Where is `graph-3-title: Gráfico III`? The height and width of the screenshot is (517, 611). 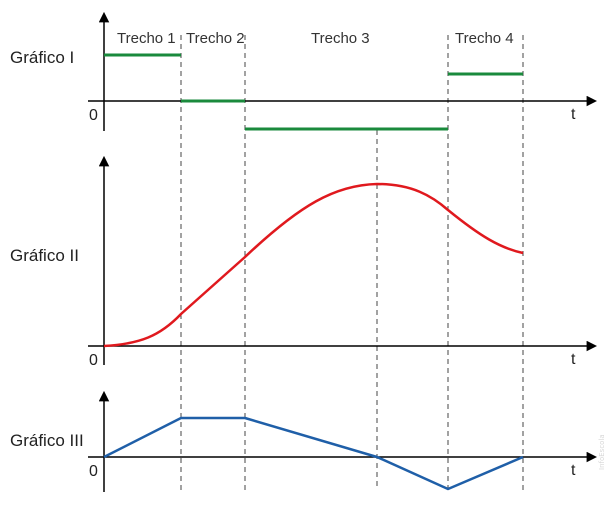
graph-3-title: Gráfico III is located at coordinates (47, 440).